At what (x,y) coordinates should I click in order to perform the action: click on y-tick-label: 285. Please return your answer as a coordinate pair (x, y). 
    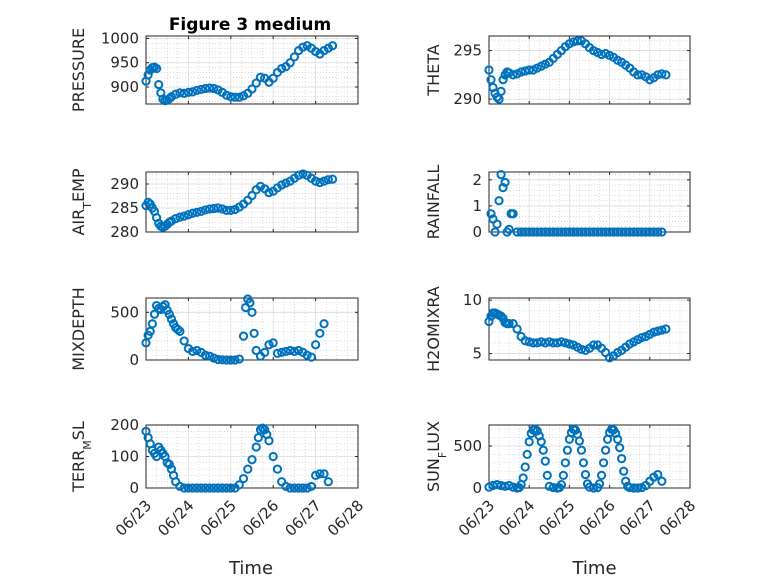
    Looking at the image, I should click on (124, 208).